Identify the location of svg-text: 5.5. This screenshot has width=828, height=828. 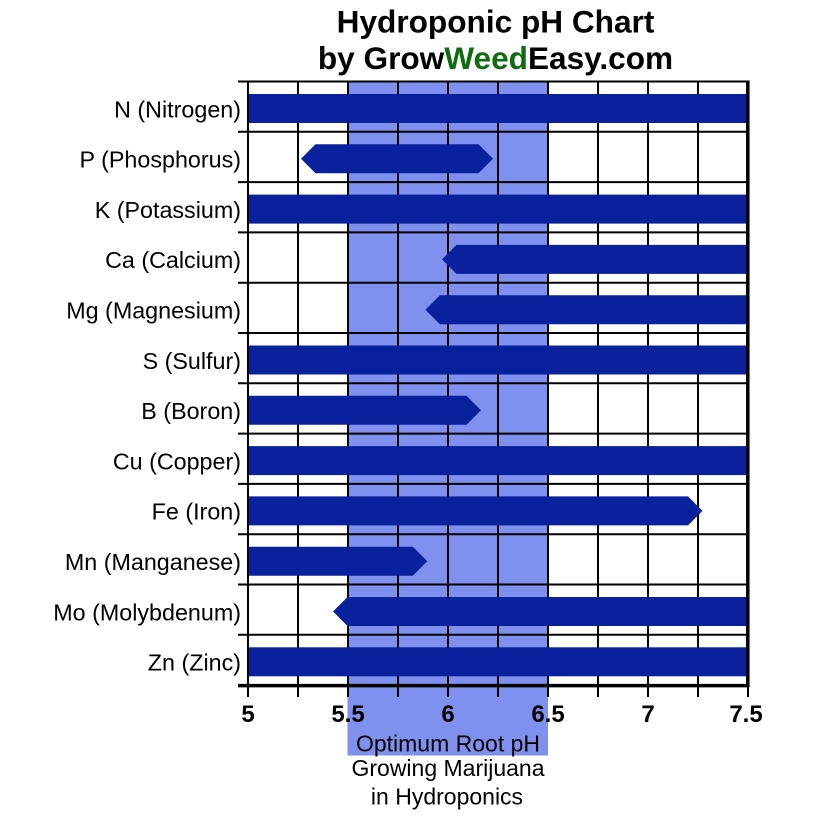
(347, 714).